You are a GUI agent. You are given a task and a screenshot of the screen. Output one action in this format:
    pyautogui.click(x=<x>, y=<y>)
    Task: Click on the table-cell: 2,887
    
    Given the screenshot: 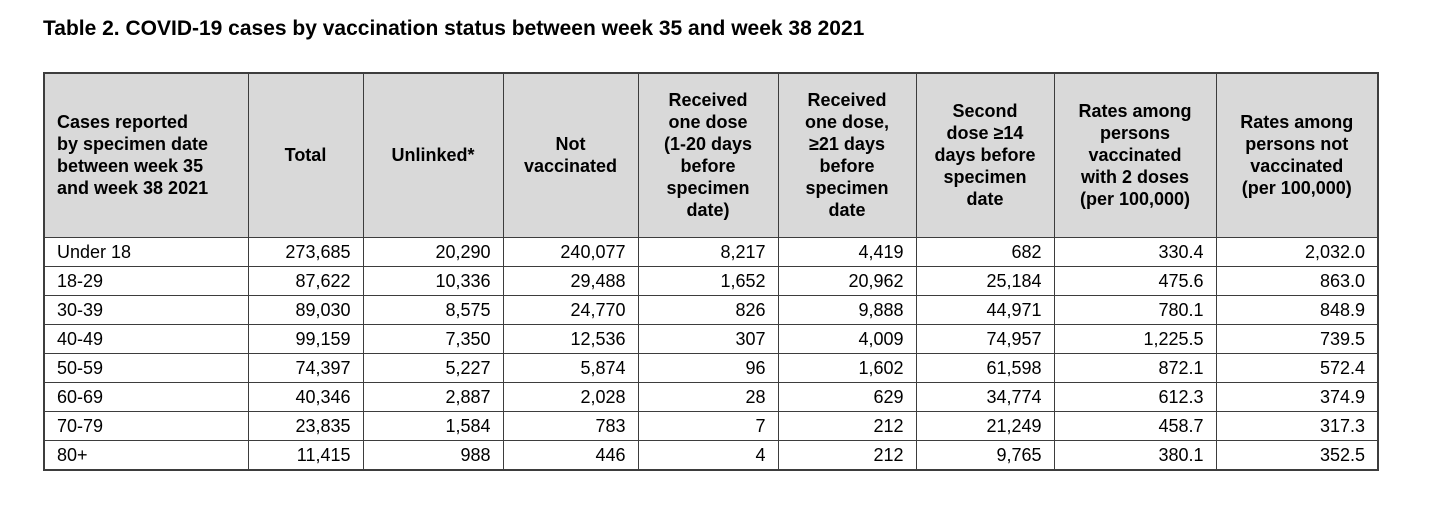 What is the action you would take?
    pyautogui.click(x=433, y=396)
    